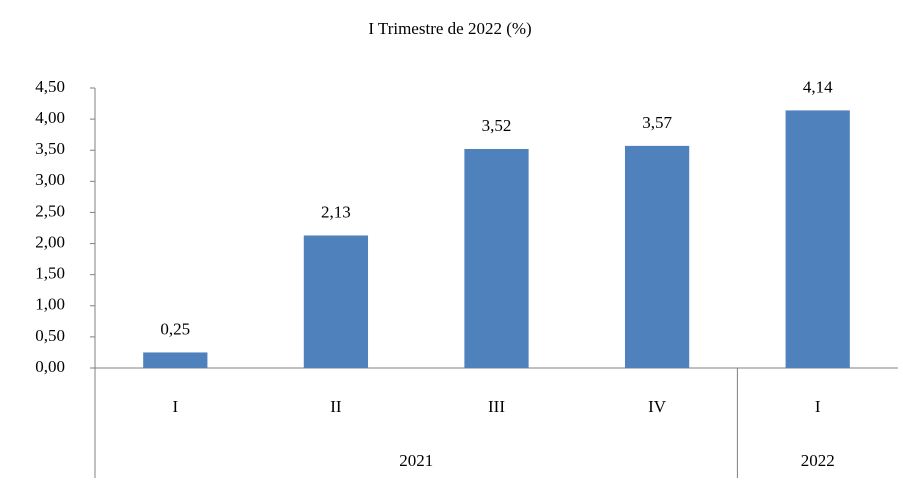  I want to click on y-tick-label: 0,50, so click(50, 335).